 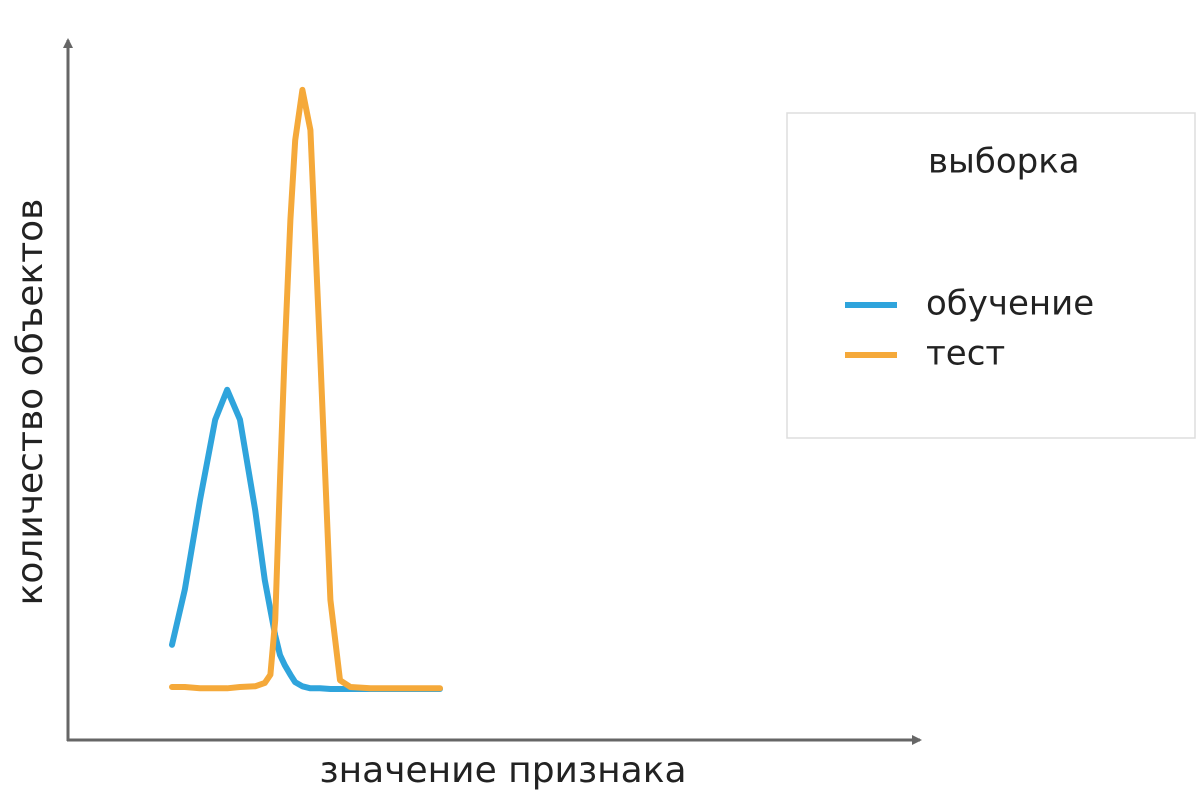 I want to click on legend-label: обучение, so click(x=1010, y=304).